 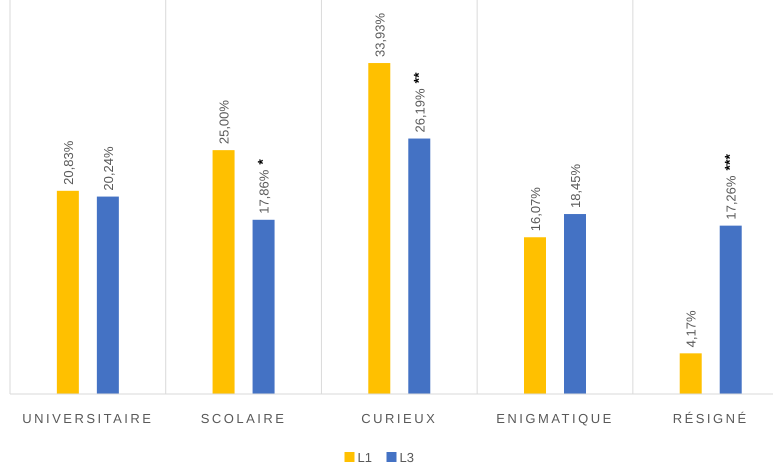 What do you see at coordinates (365, 457) in the screenshot?
I see `legend-label: L1` at bounding box center [365, 457].